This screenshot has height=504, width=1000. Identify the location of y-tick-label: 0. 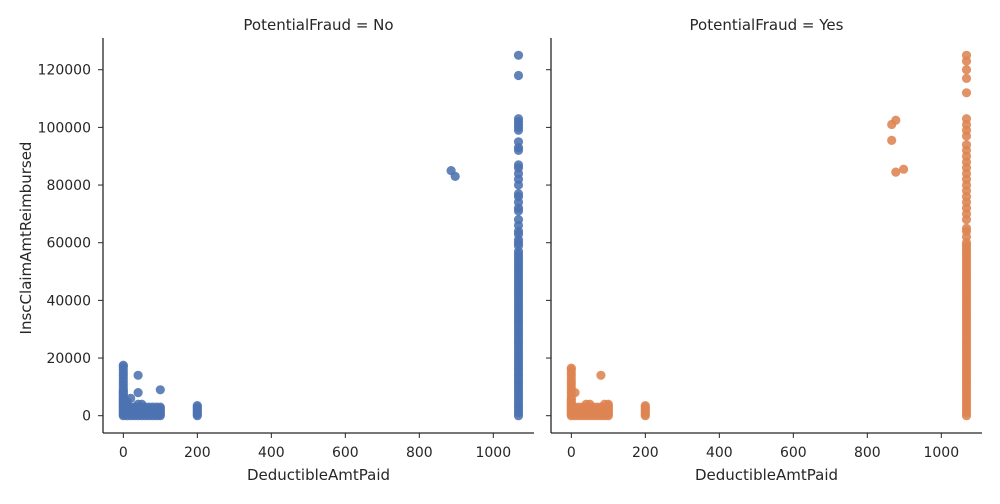
(86, 417).